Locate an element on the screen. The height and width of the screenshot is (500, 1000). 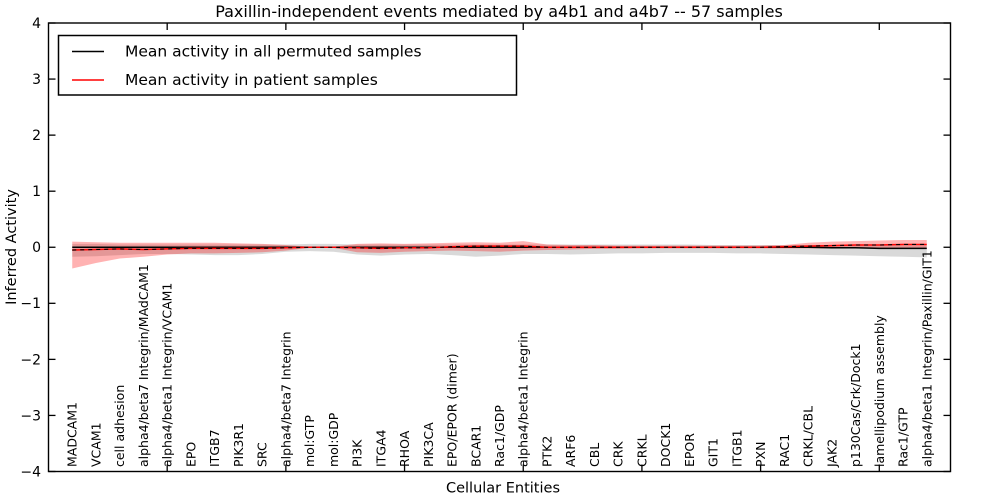
mean-lines is located at coordinates (499, 247).